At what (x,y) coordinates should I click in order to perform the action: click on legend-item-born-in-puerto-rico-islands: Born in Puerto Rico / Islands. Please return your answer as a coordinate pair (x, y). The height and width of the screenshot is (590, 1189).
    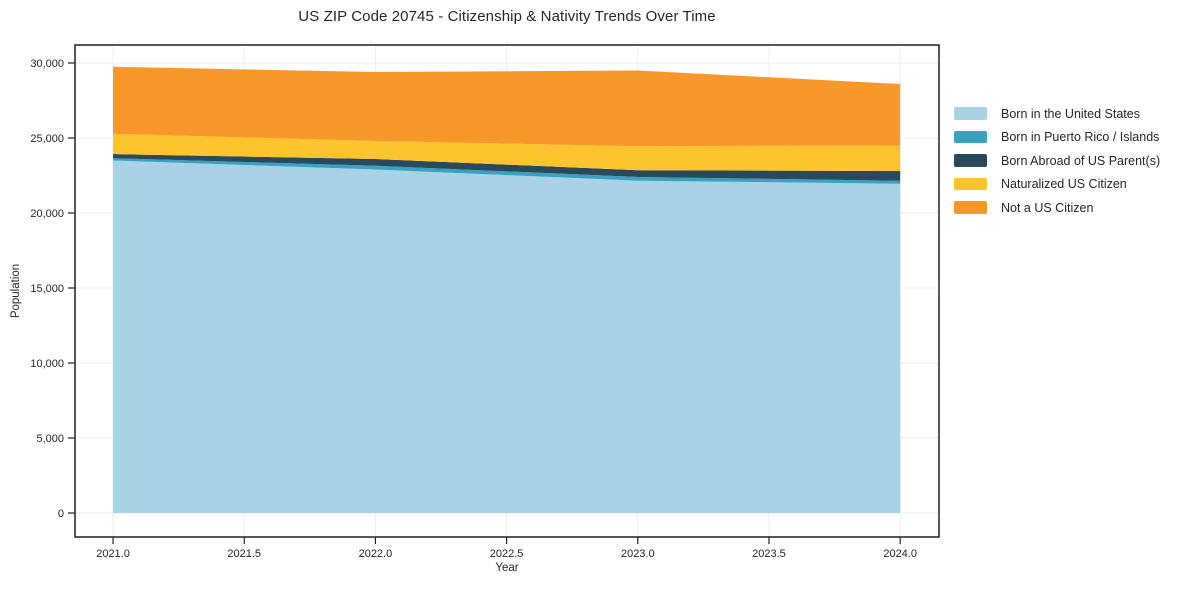
    Looking at the image, I should click on (1057, 137).